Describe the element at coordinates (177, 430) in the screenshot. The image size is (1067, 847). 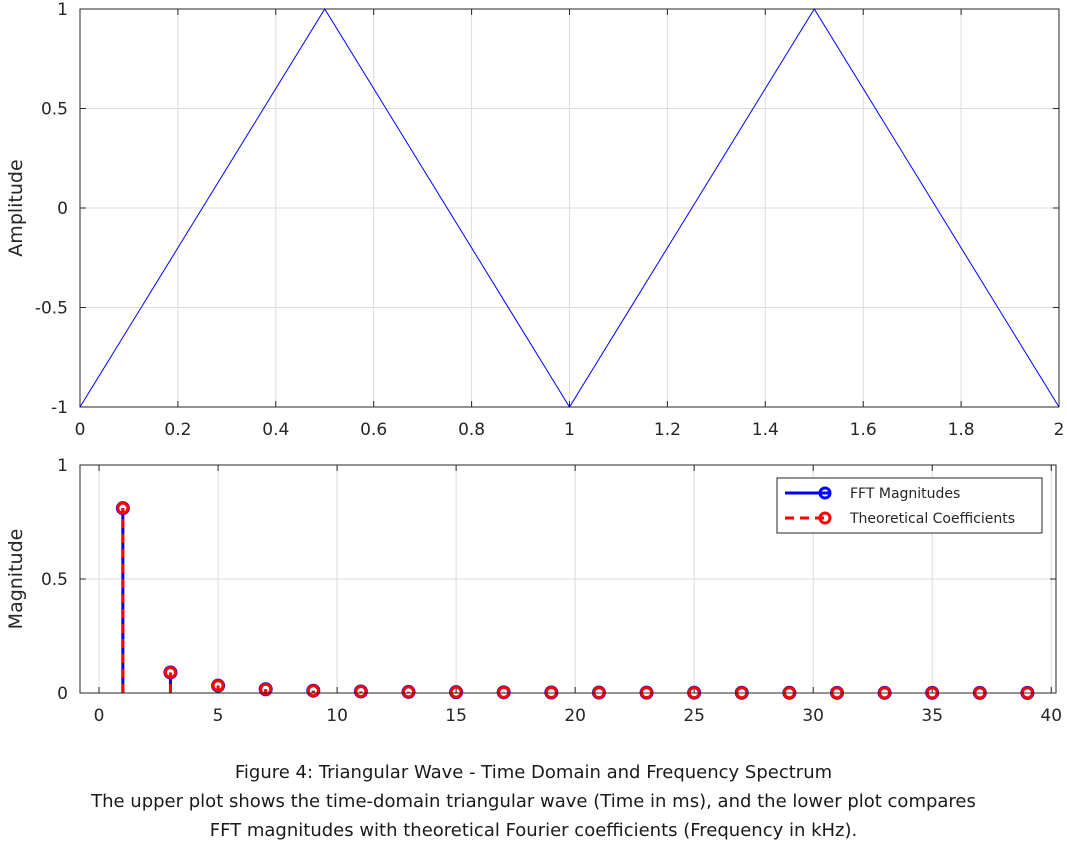
I see `x-tick-label: 0.2` at that location.